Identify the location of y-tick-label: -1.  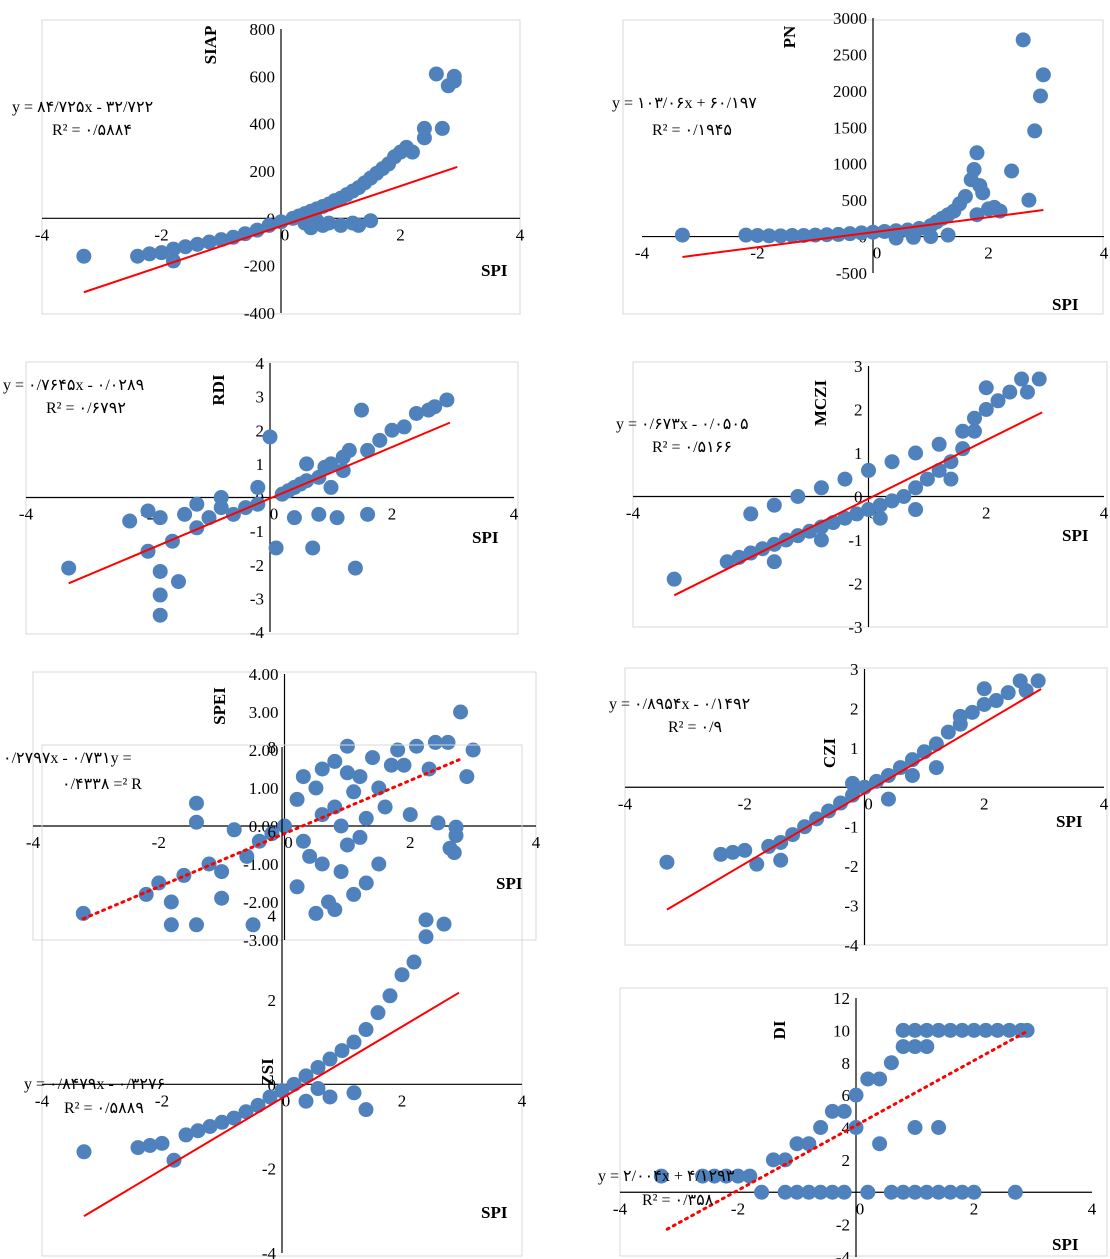
(855, 540).